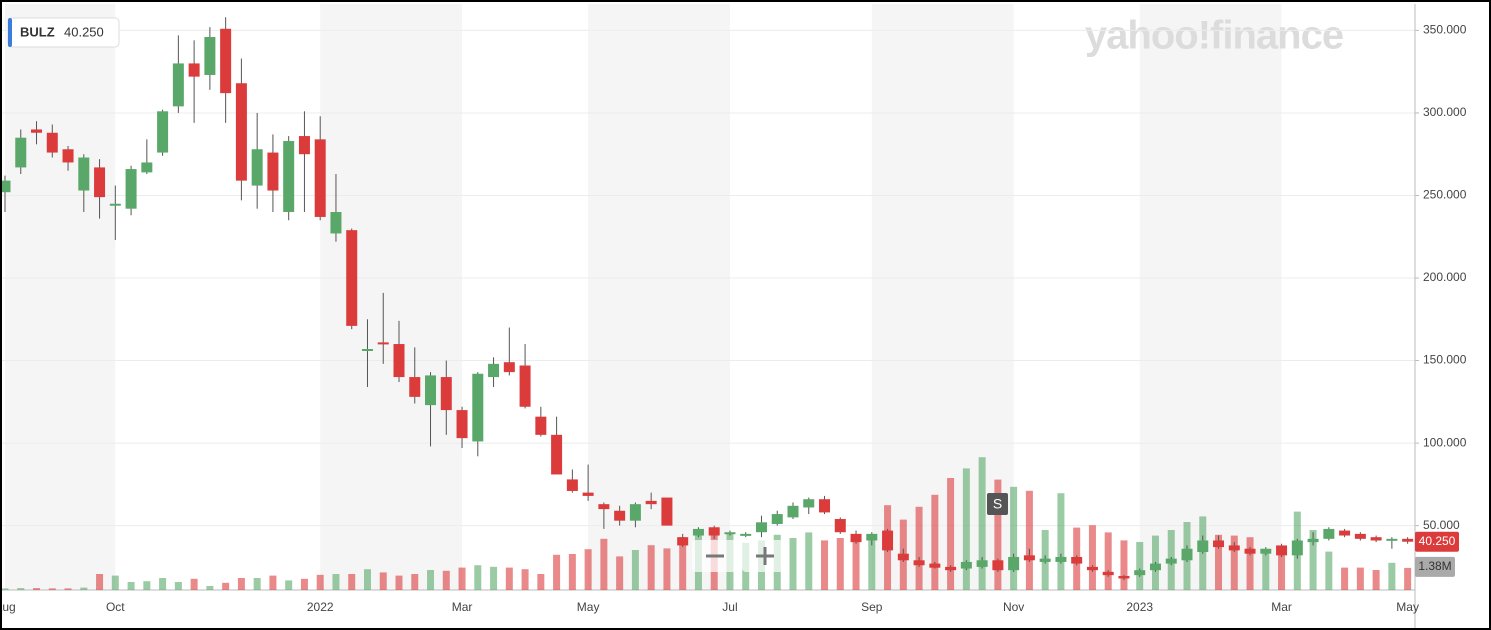  What do you see at coordinates (462, 607) in the screenshot?
I see `x-tick-label: Mar` at bounding box center [462, 607].